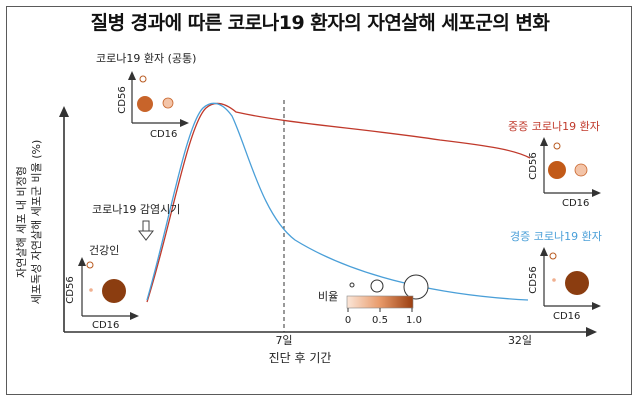 Image resolution: width=640 pixels, height=403 pixels. I want to click on mild-mini-xlabel: CD16, so click(566, 316).